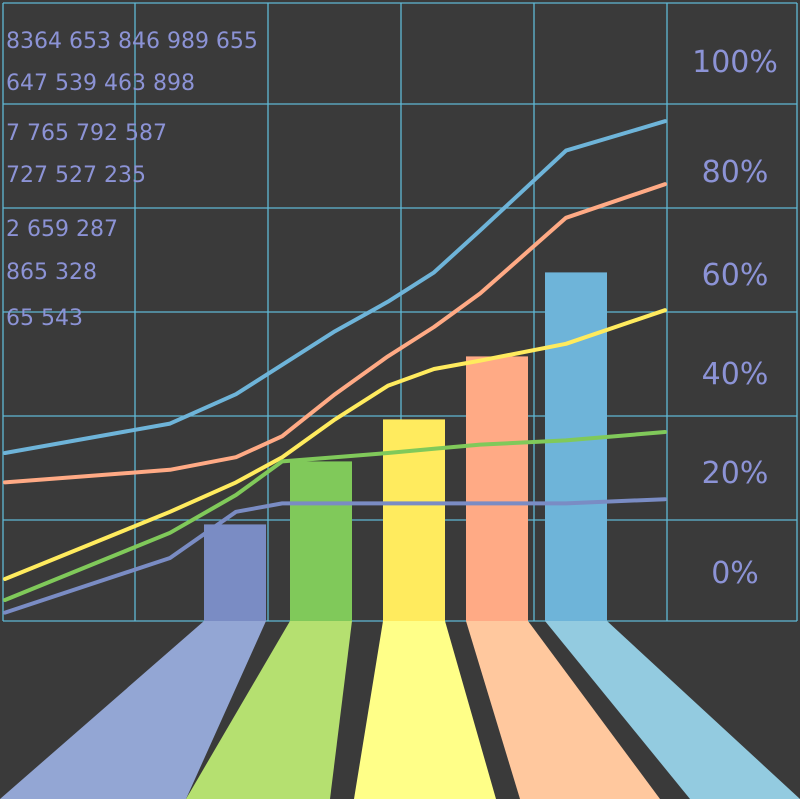 The image size is (800, 799). Describe the element at coordinates (51, 272) in the screenshot. I see `number-row: 865 328` at that location.